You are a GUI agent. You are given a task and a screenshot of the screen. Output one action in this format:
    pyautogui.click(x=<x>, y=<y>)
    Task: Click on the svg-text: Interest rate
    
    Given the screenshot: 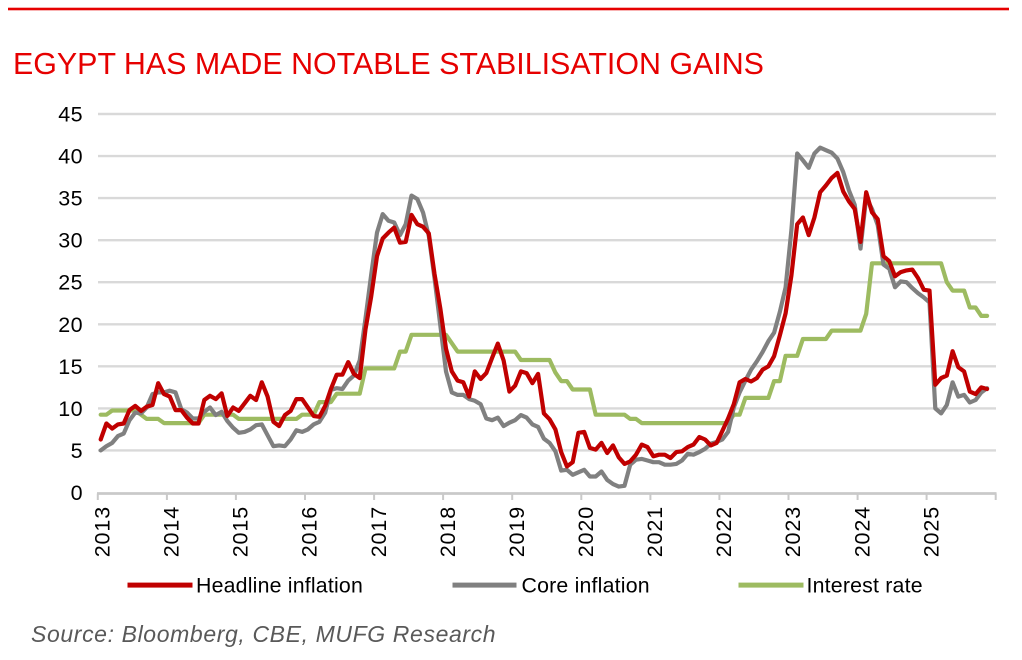 What is the action you would take?
    pyautogui.click(x=865, y=585)
    